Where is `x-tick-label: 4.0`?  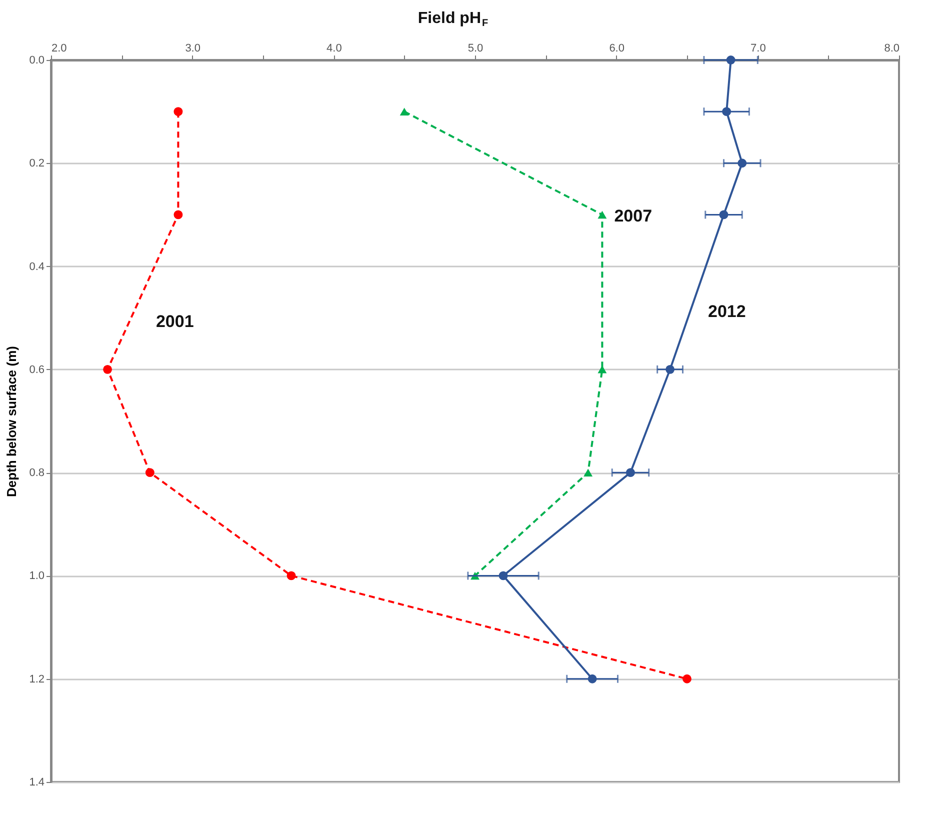
x-tick-label: 4.0 is located at coordinates (334, 48).